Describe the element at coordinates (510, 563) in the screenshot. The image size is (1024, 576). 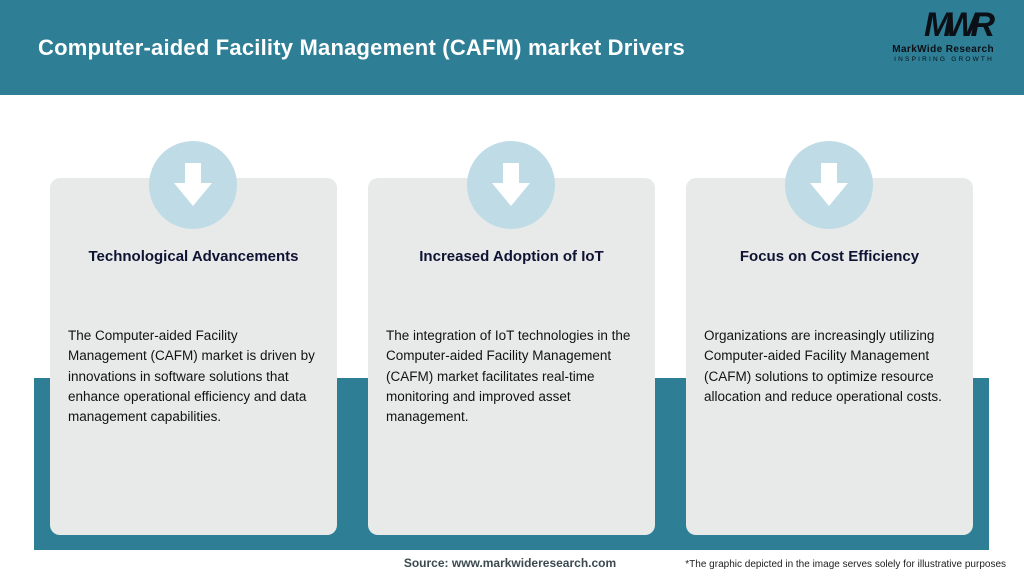
I see `source-text: Source: www.markwideresearch.com` at that location.